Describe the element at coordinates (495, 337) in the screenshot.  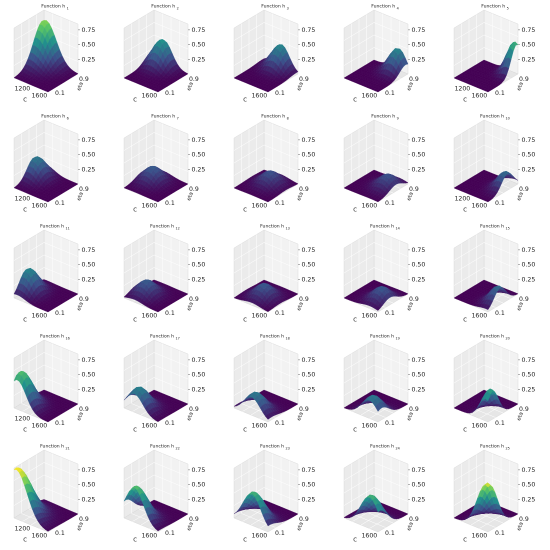
I see `panel-title: Function h 20` at that location.